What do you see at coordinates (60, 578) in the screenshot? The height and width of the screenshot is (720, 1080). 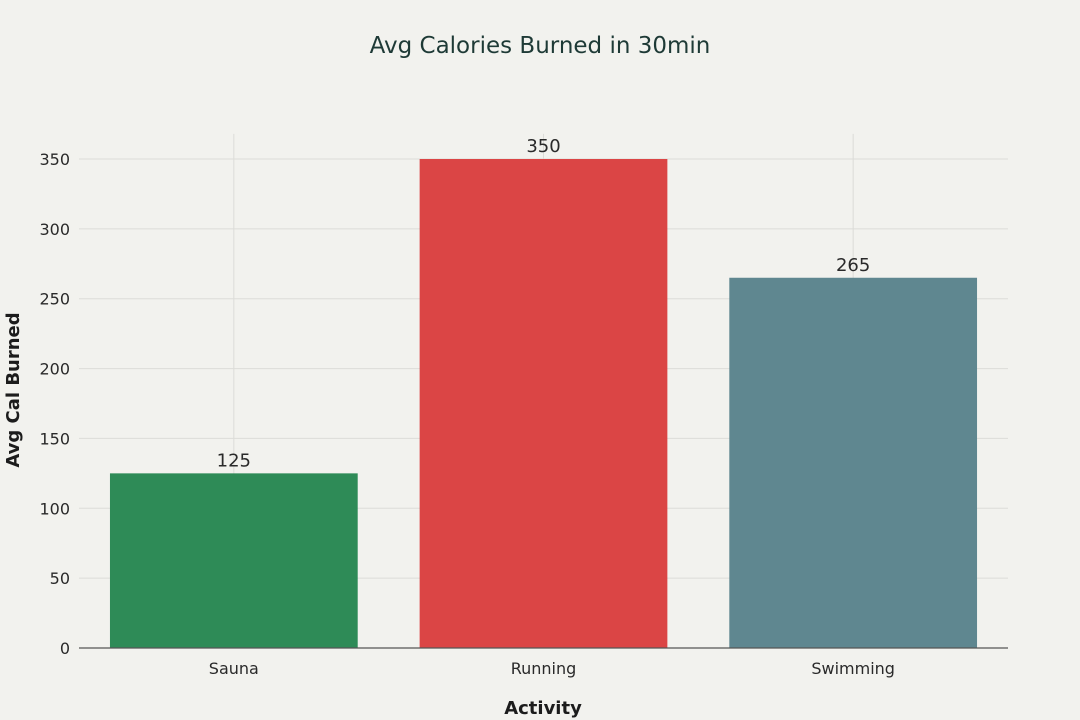 I see `y-tick-label: 50` at bounding box center [60, 578].